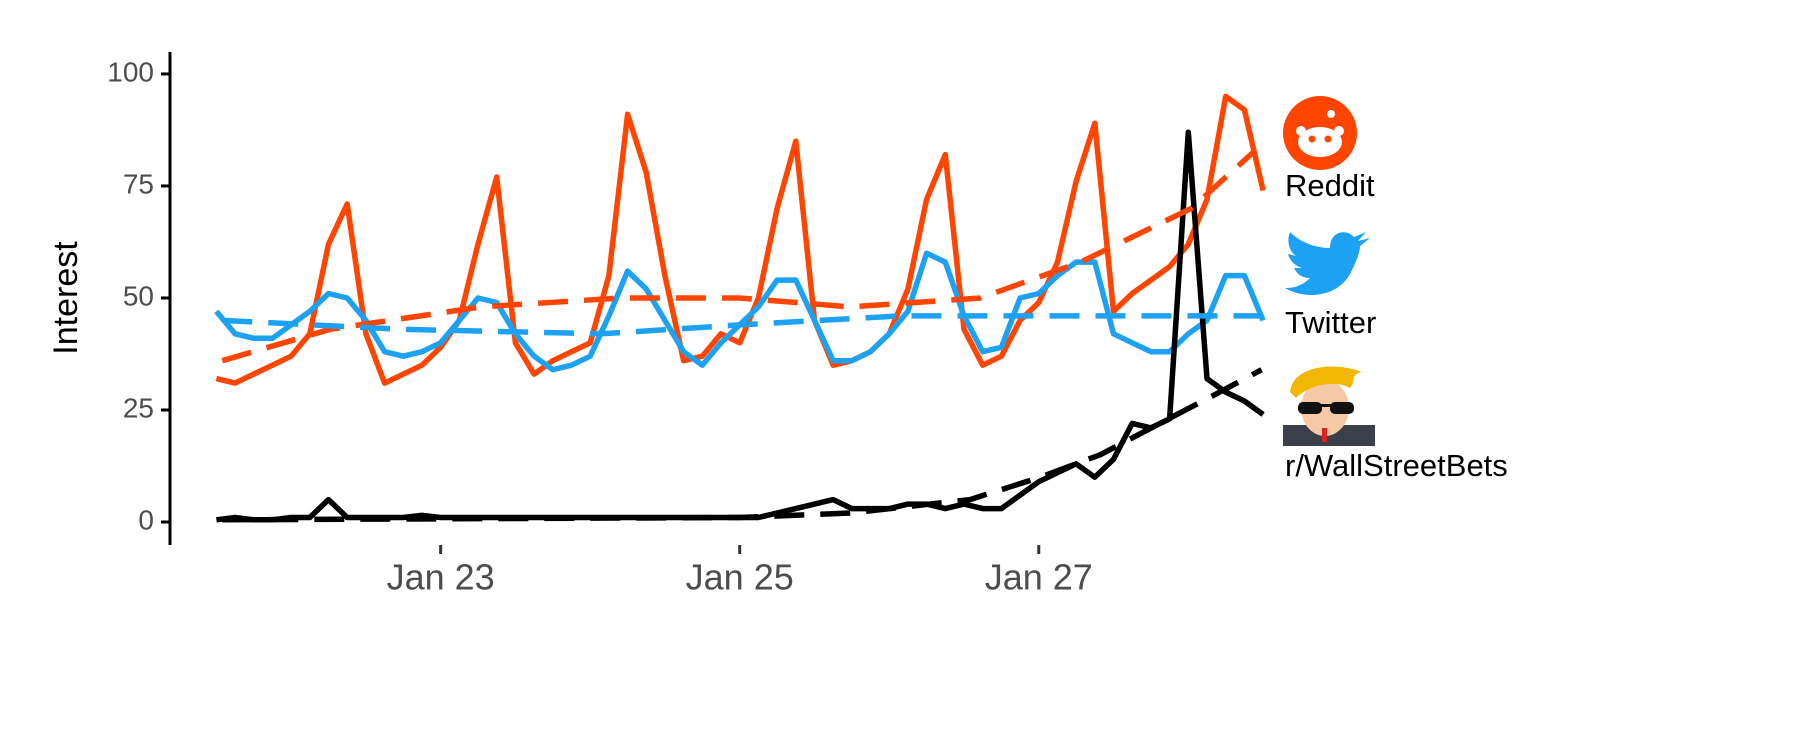  I want to click on y-tick-label: 25, so click(138, 407).